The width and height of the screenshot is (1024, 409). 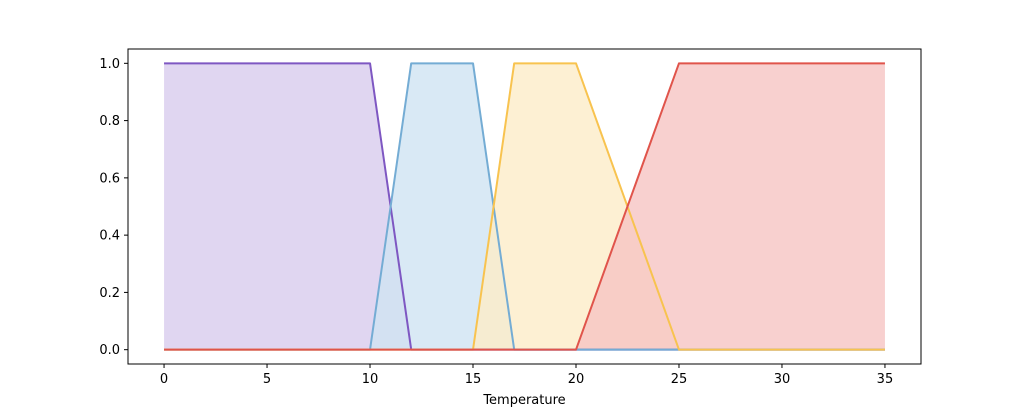 What do you see at coordinates (526, 375) in the screenshot?
I see `x-axis-ticks: 0 5 10 15 20 25 30 35` at bounding box center [526, 375].